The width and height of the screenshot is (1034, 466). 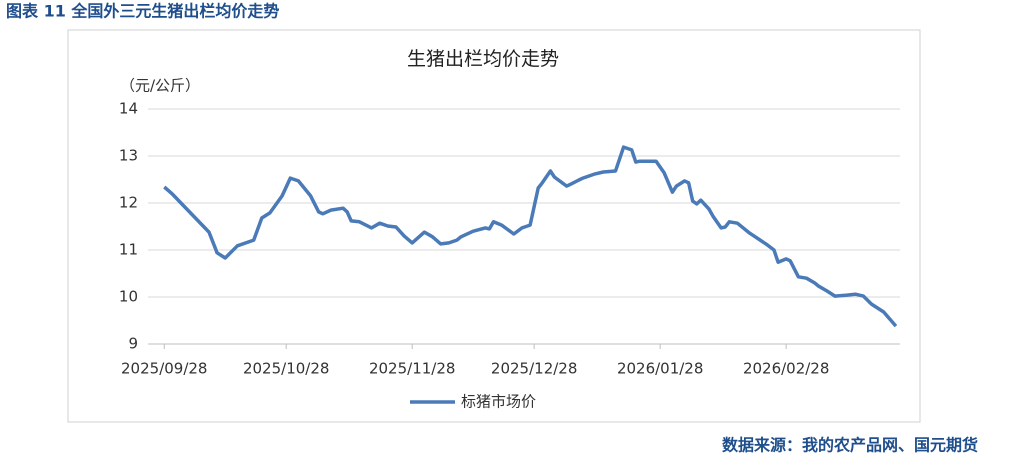 I want to click on y-axis-label: （元/公斤）, so click(x=160, y=86).